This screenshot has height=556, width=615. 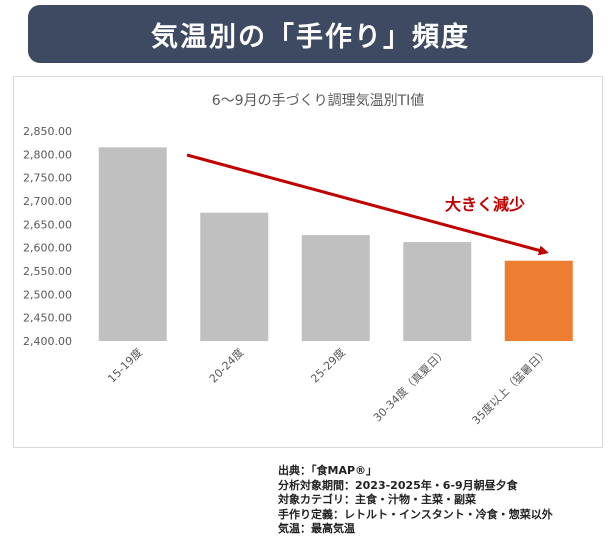 I want to click on y-tick-label: 2,750.00, so click(x=47, y=178).